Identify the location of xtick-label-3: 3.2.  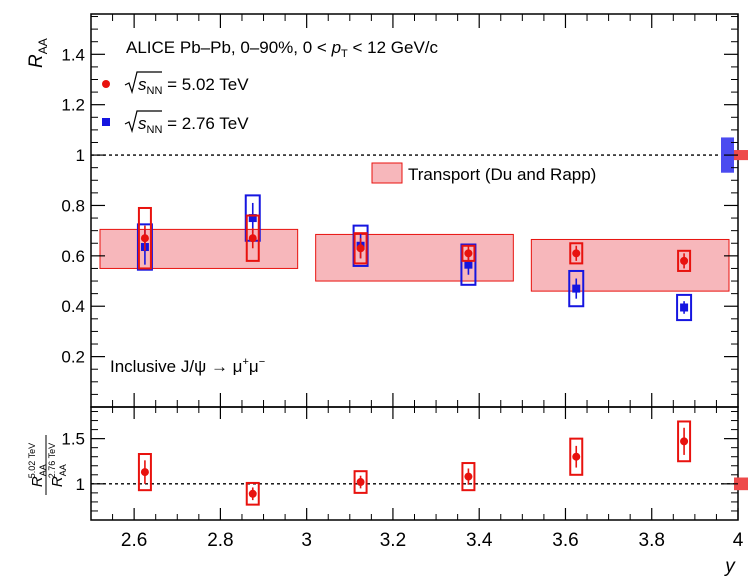
(393, 540).